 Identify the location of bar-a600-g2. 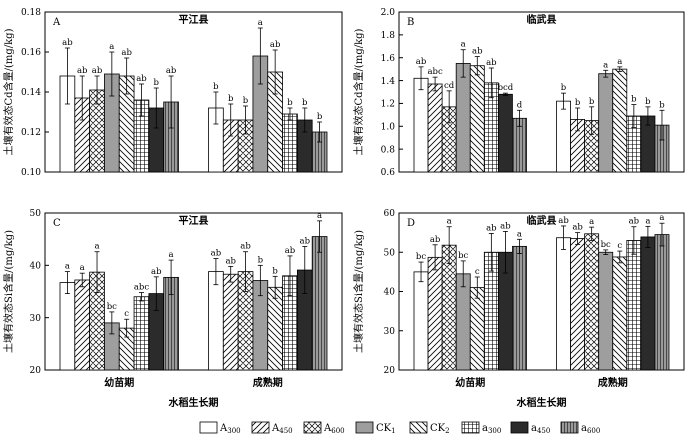
(319, 303).